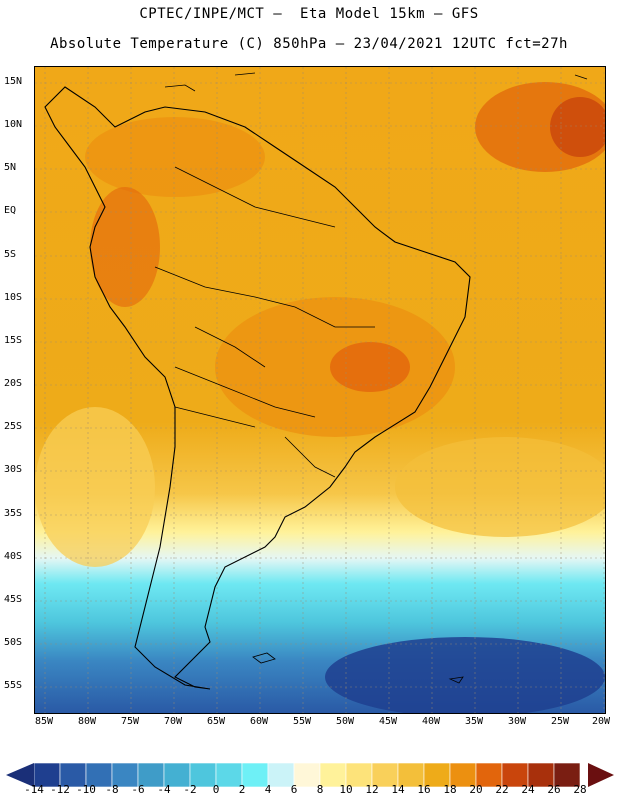  Describe the element at coordinates (372, 789) in the screenshot. I see `colorbar-label: 12` at that location.